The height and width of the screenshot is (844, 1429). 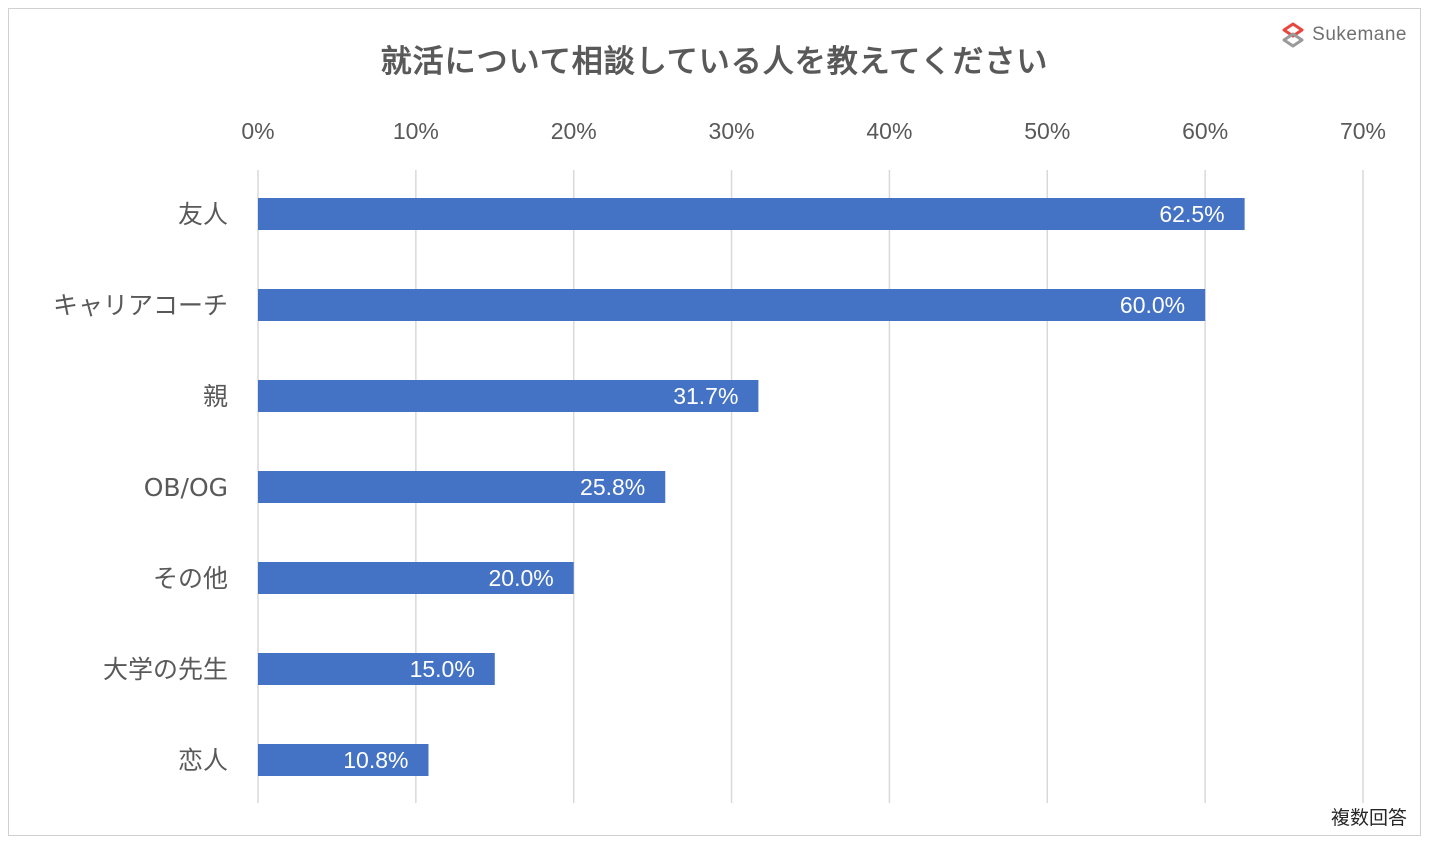 What do you see at coordinates (1359, 34) in the screenshot?
I see `brand-name: Sukemane` at bounding box center [1359, 34].